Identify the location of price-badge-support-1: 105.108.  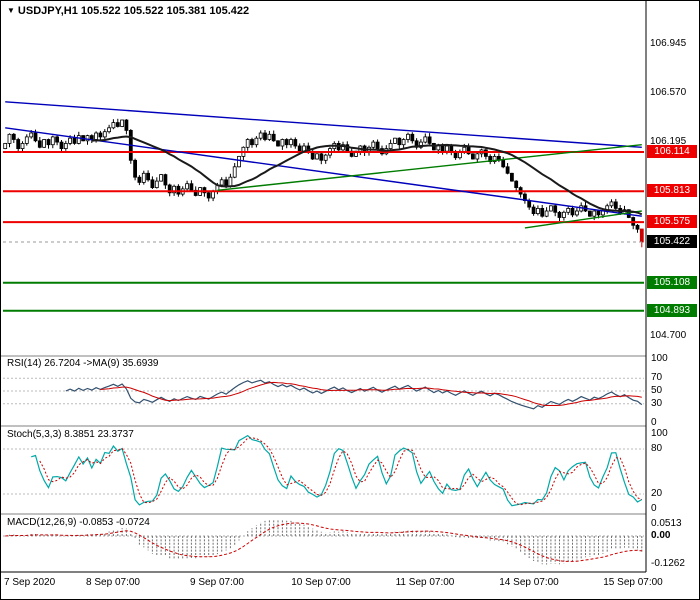
(672, 282).